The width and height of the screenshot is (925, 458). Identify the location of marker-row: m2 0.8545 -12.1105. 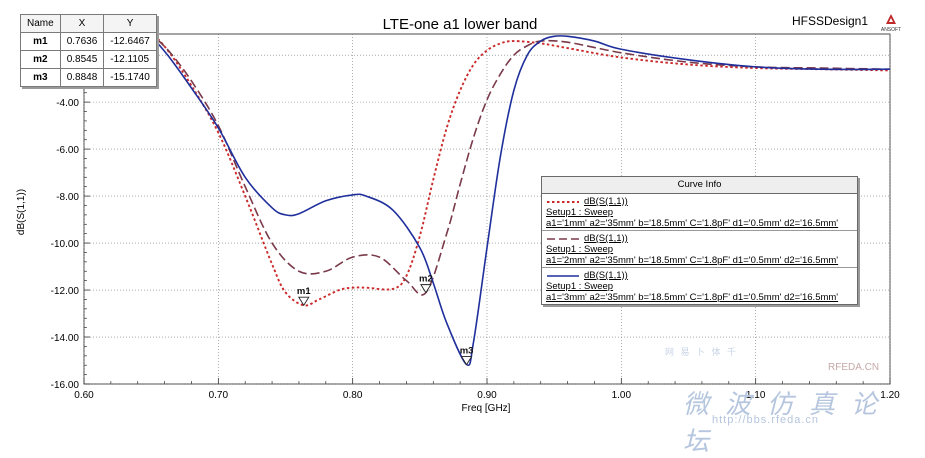
(88, 59).